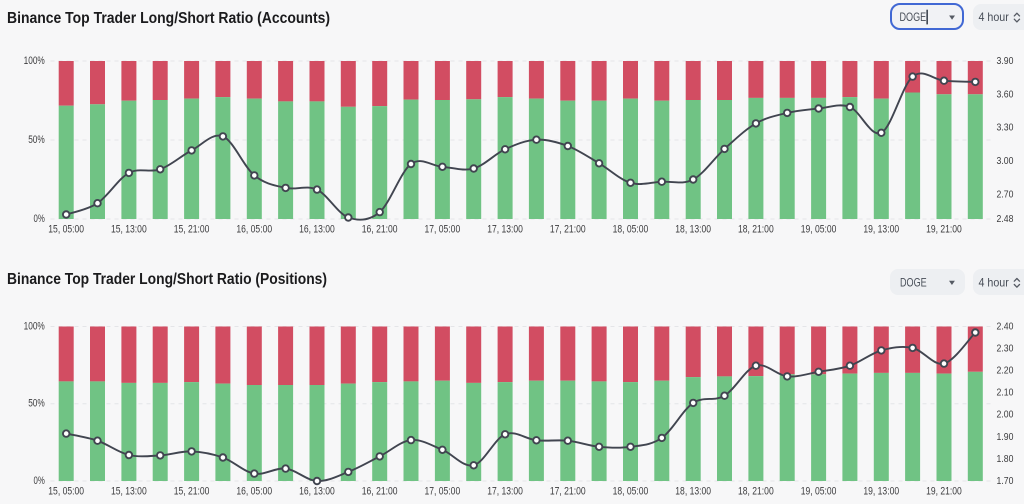 The width and height of the screenshot is (1024, 504). What do you see at coordinates (1005, 393) in the screenshot?
I see `svg-text: 2.10` at bounding box center [1005, 393].